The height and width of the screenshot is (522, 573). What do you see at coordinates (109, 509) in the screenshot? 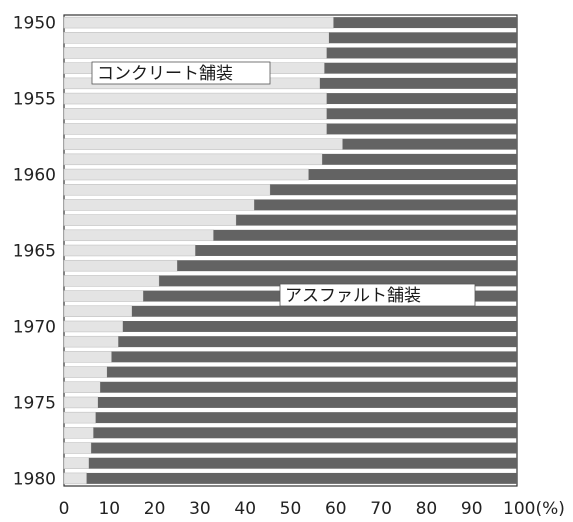
I see `x-tick-label-1: 10` at bounding box center [109, 509].